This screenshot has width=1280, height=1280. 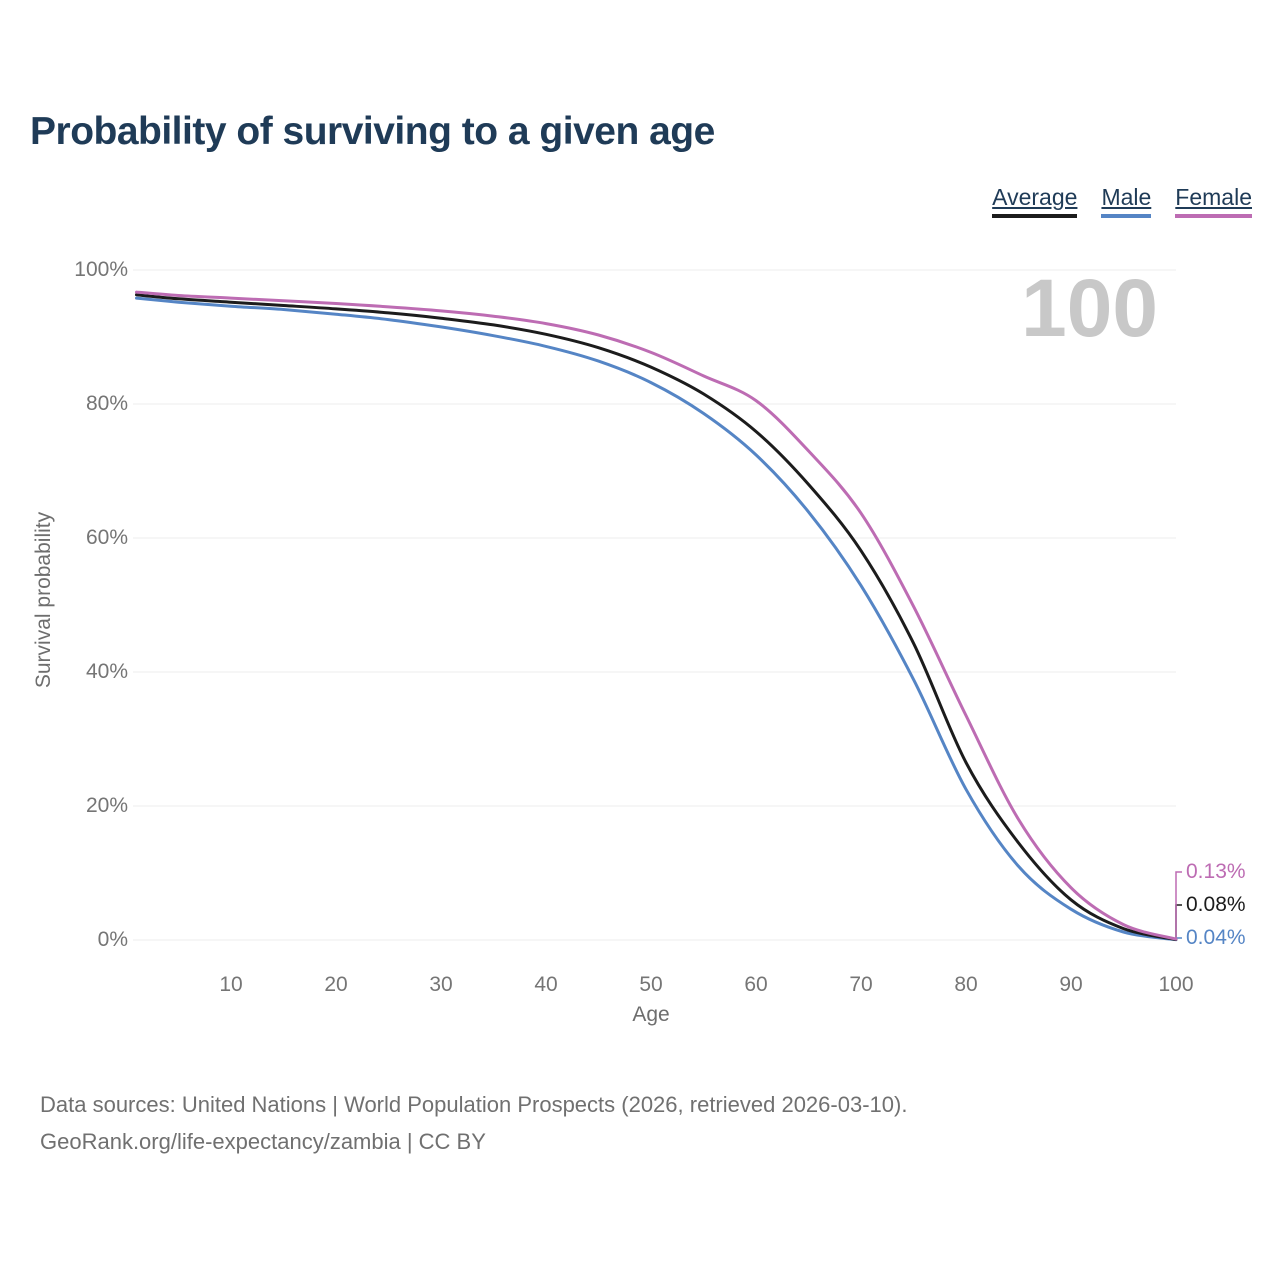 What do you see at coordinates (1213, 201) in the screenshot?
I see `legend-item-female: Female` at bounding box center [1213, 201].